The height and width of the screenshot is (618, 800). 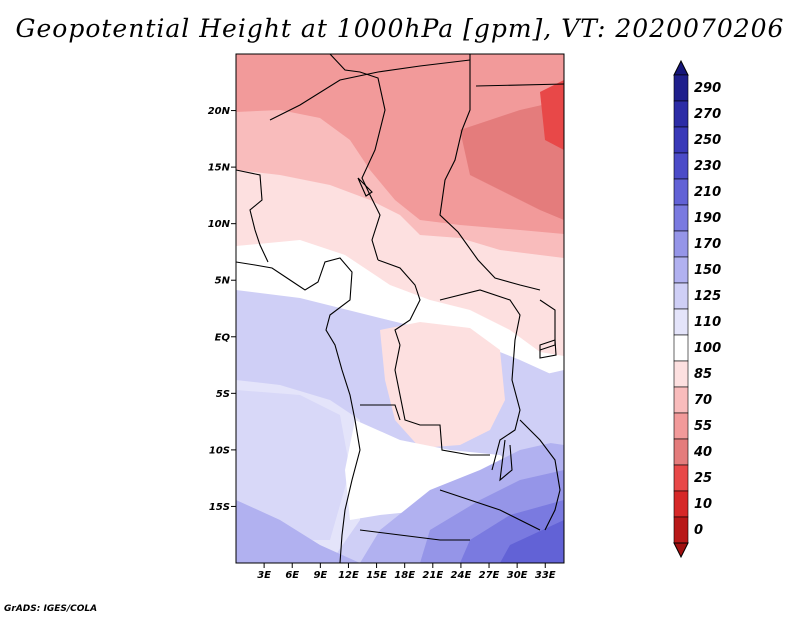 What do you see at coordinates (292, 575) in the screenshot?
I see `lon-tick-label: 6E` at bounding box center [292, 575].